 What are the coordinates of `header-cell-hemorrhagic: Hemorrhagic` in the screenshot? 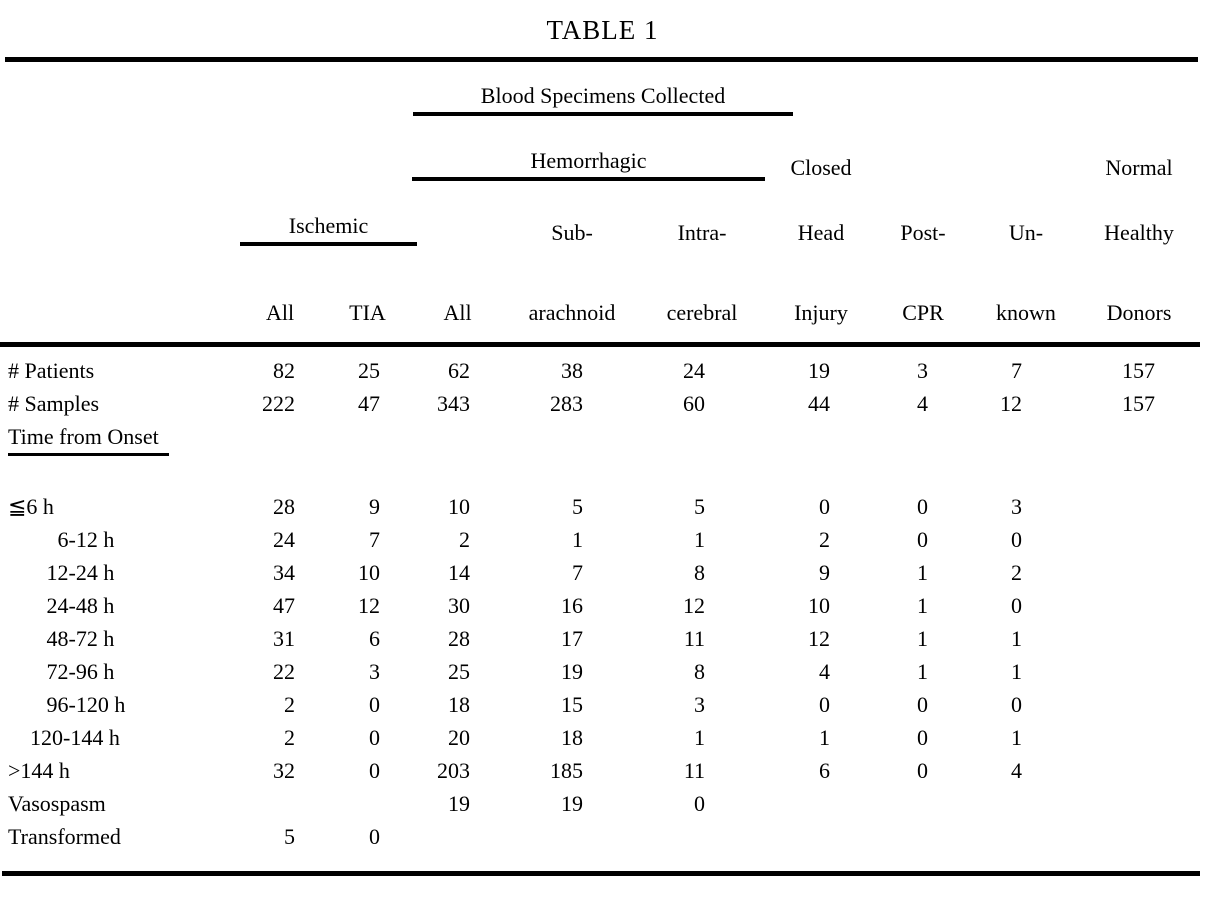 It's located at (587, 148).